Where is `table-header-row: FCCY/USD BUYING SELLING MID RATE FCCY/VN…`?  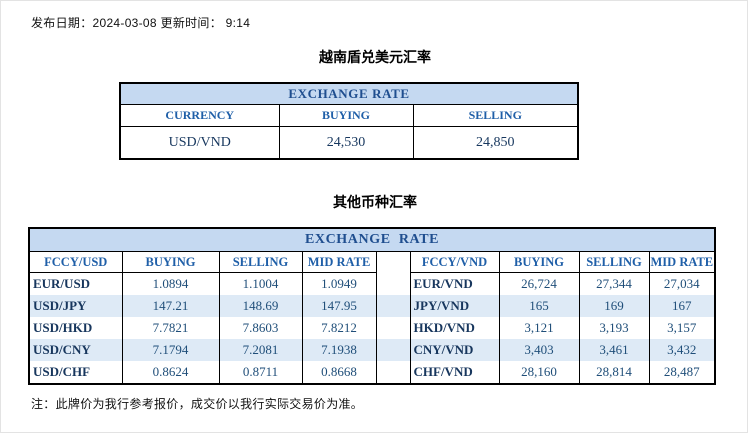 table-header-row: FCCY/USD BUYING SELLING MID RATE FCCY/VN… is located at coordinates (372, 262).